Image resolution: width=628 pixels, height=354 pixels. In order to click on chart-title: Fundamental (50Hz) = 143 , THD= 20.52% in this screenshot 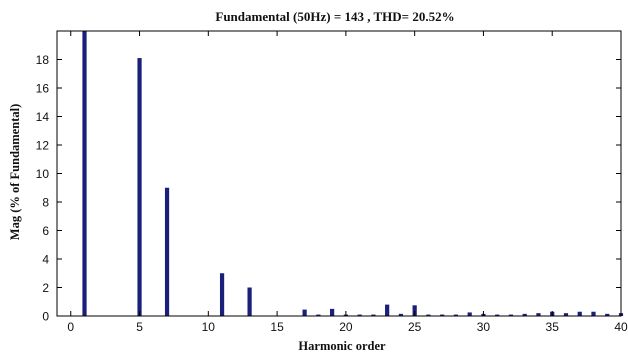, I will do `click(334, 16)`.